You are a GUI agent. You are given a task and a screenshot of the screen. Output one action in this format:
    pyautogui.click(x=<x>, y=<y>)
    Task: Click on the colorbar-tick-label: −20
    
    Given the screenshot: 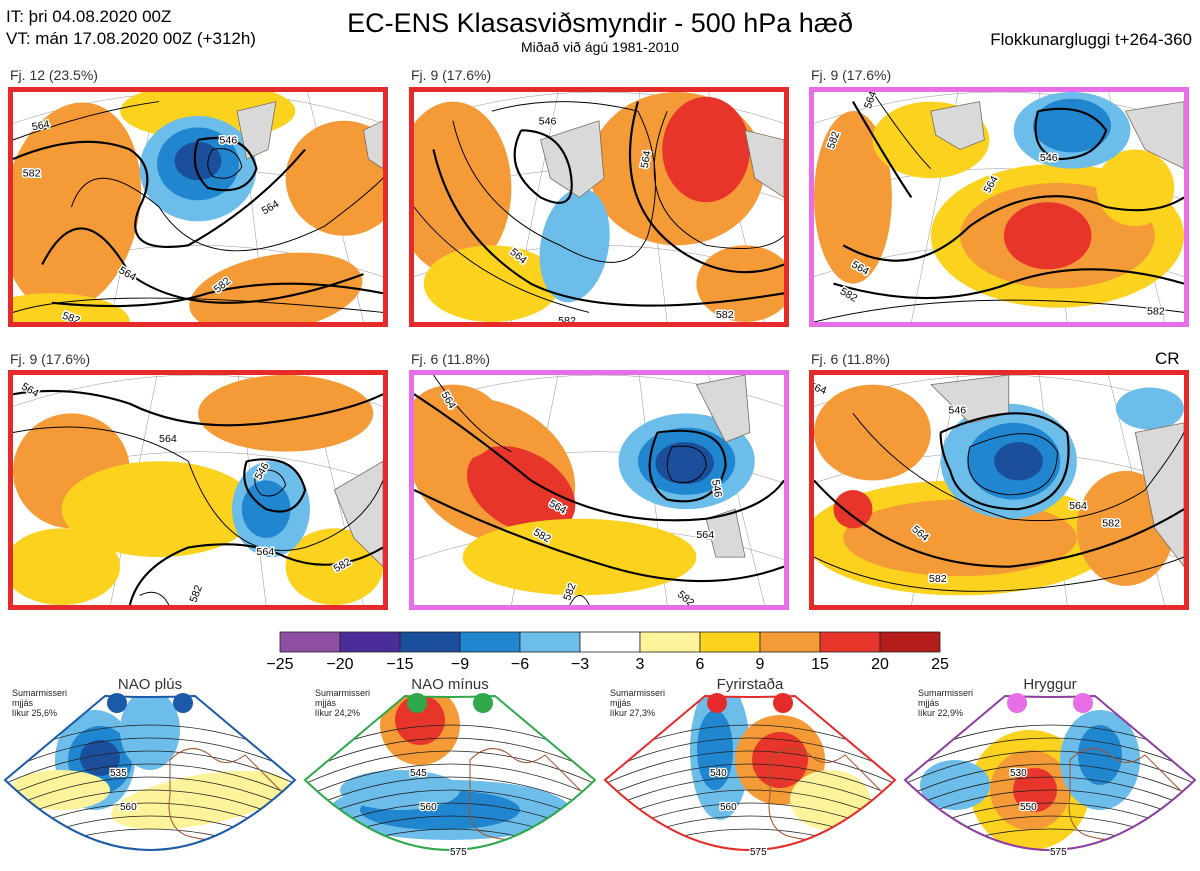 What is the action you would take?
    pyautogui.click(x=340, y=664)
    